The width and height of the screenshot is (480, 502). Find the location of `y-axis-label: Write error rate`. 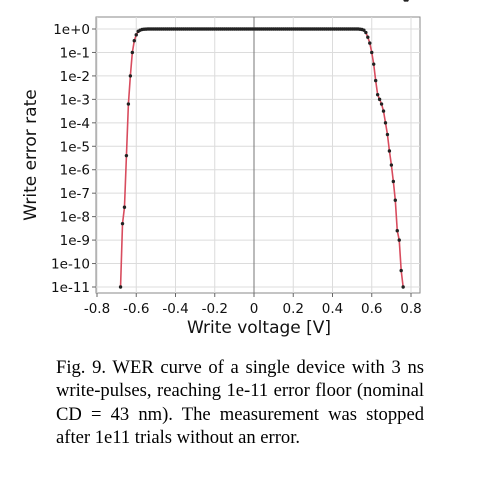

y-axis-label: Write error rate is located at coordinates (31, 154).